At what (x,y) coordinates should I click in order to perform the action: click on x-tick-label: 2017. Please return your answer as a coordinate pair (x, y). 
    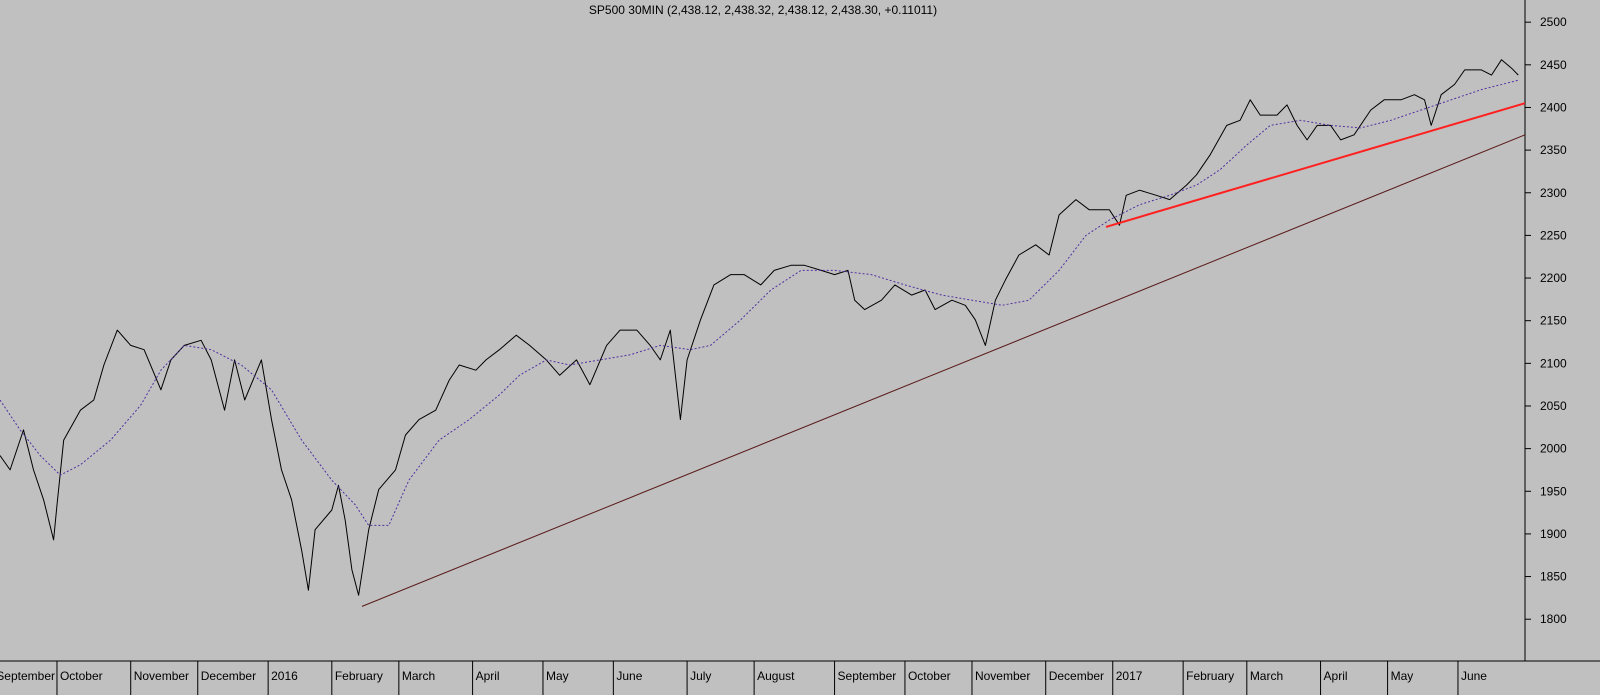
    Looking at the image, I should click on (1129, 676).